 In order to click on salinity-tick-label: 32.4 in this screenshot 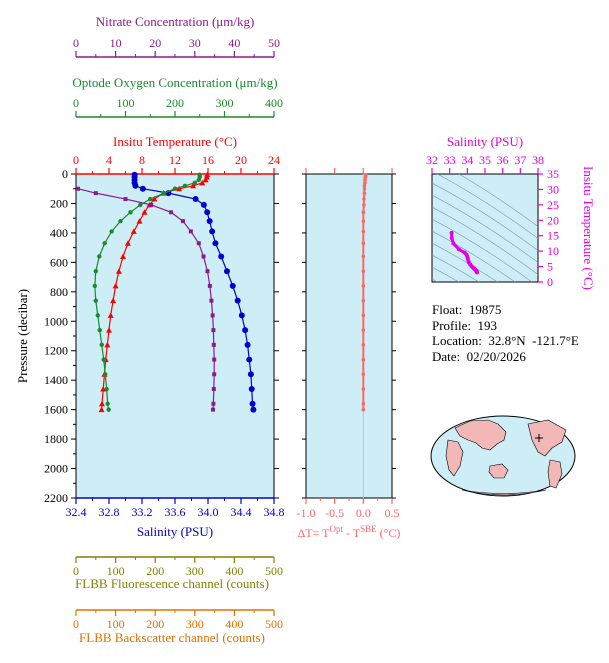, I will do `click(76, 512)`.